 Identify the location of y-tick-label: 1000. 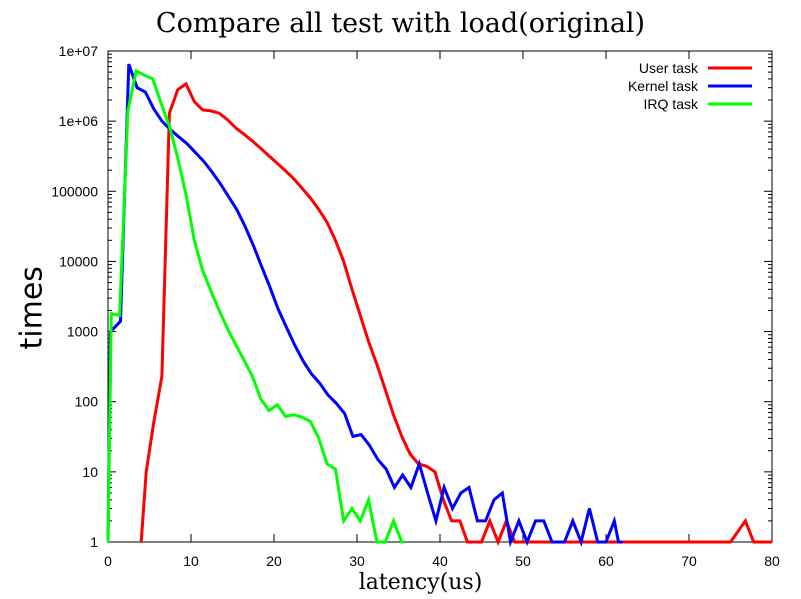
(82, 332).